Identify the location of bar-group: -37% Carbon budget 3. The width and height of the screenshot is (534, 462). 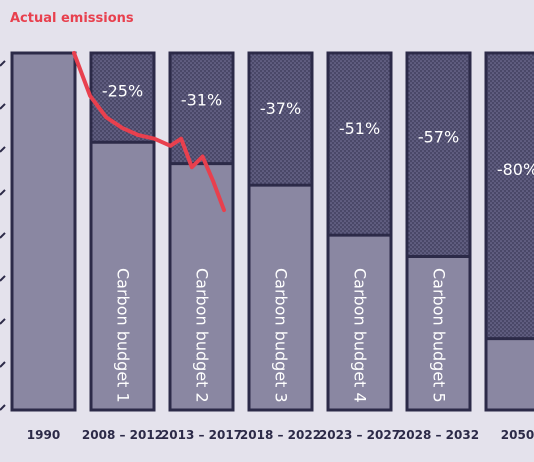
(280, 231).